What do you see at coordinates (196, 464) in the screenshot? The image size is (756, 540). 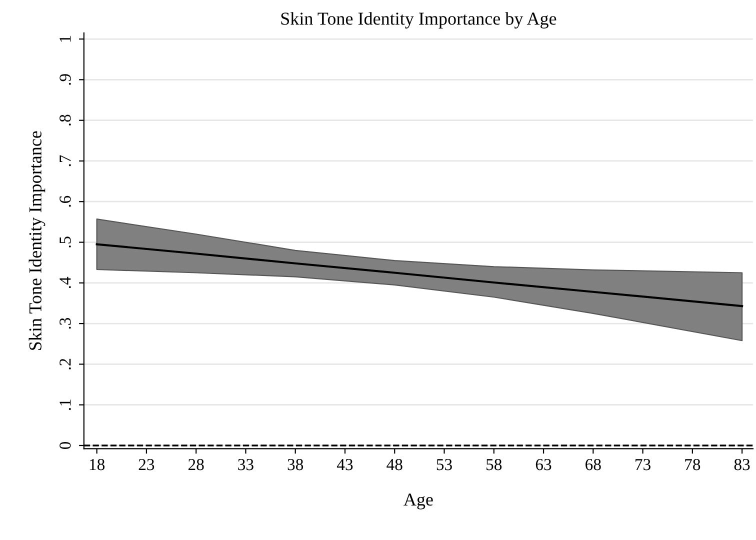 I see `x-tick-label: 28` at bounding box center [196, 464].